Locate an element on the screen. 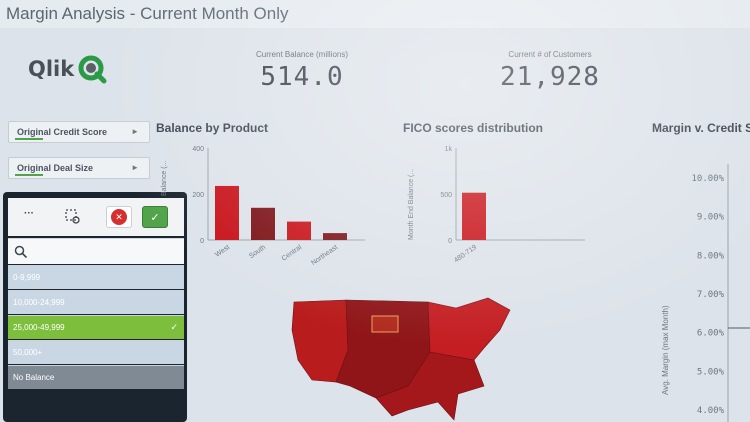 This screenshot has height=422, width=750. y-tick-label: 6.00% is located at coordinates (711, 334).